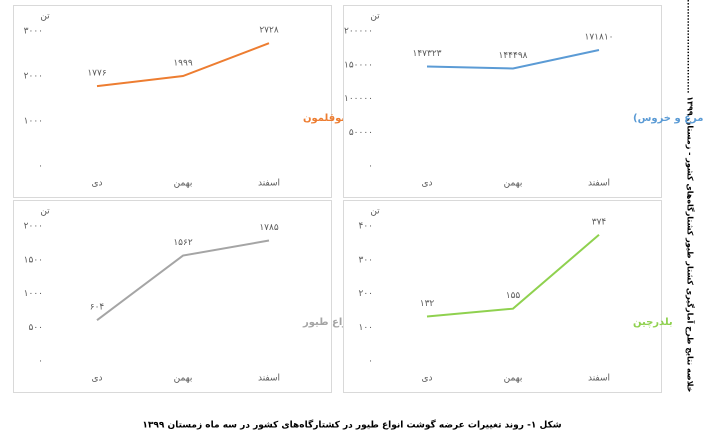 This screenshot has width=703, height=442. What do you see at coordinates (183, 243) in the screenshot?
I see `value-label: ۱۵۶۲` at bounding box center [183, 243].